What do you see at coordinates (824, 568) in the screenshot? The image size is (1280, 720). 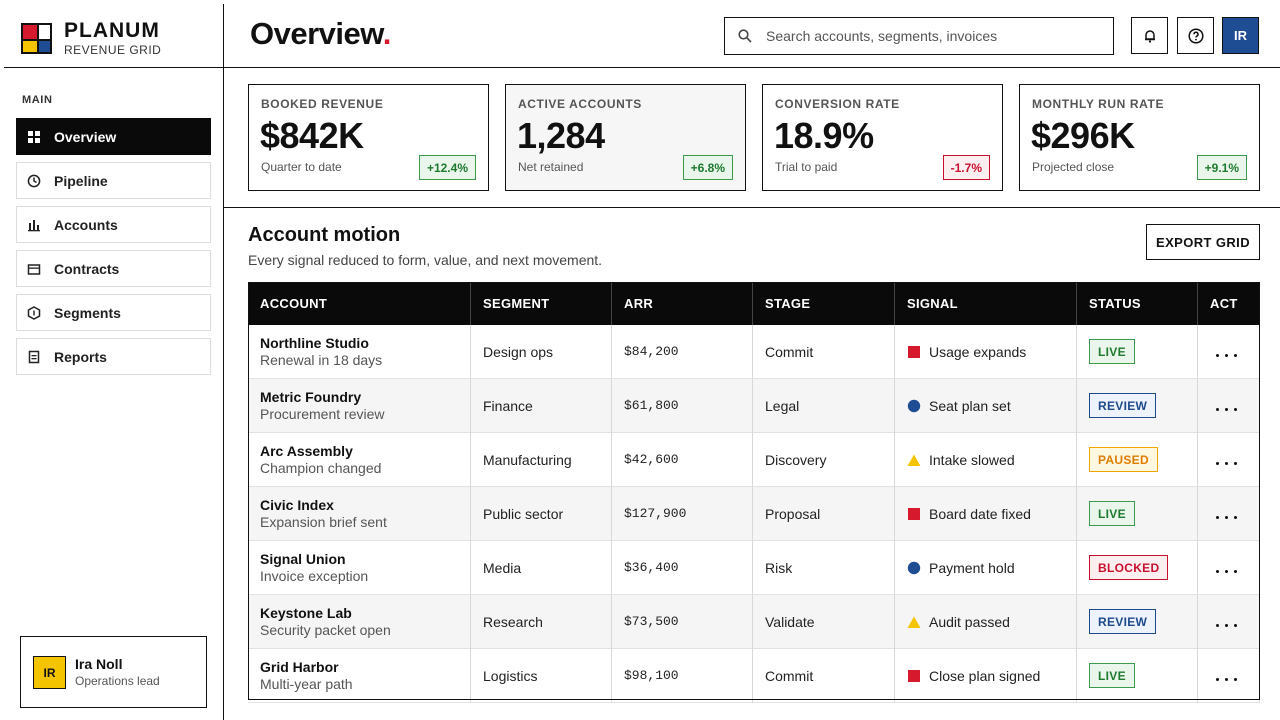 I see `stage-cell: Risk` at bounding box center [824, 568].